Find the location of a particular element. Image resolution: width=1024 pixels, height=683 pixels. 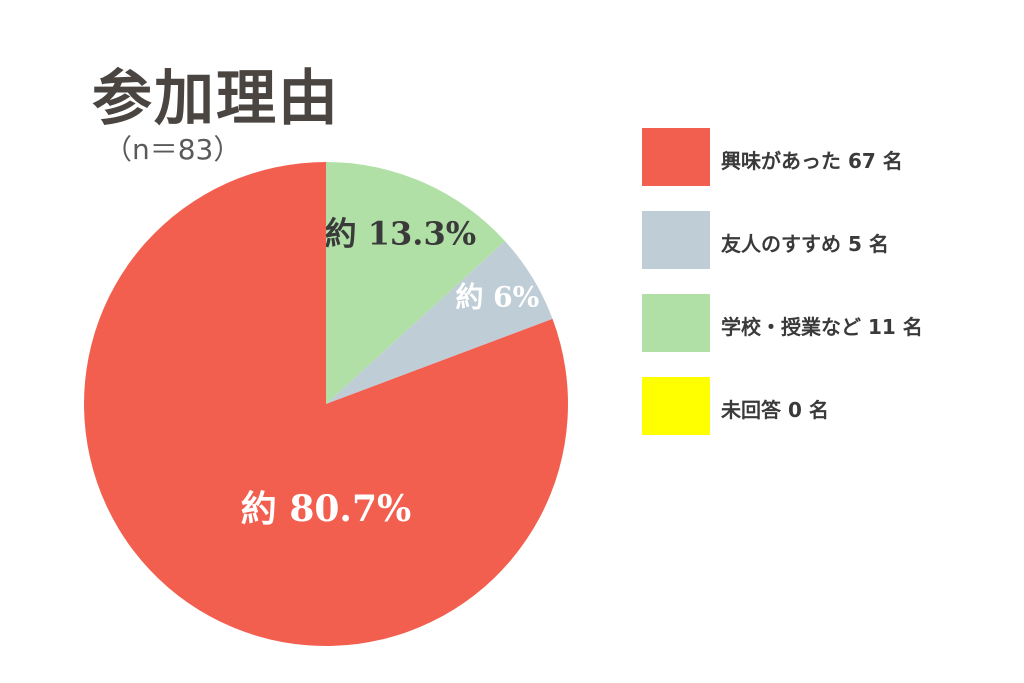

legend-item-0: 興味があった 67 名 is located at coordinates (827, 157).